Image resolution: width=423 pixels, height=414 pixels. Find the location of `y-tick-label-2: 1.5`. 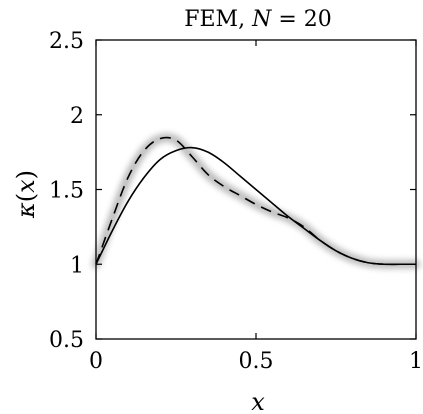

y-tick-label-2: 1.5 is located at coordinates (66, 191).